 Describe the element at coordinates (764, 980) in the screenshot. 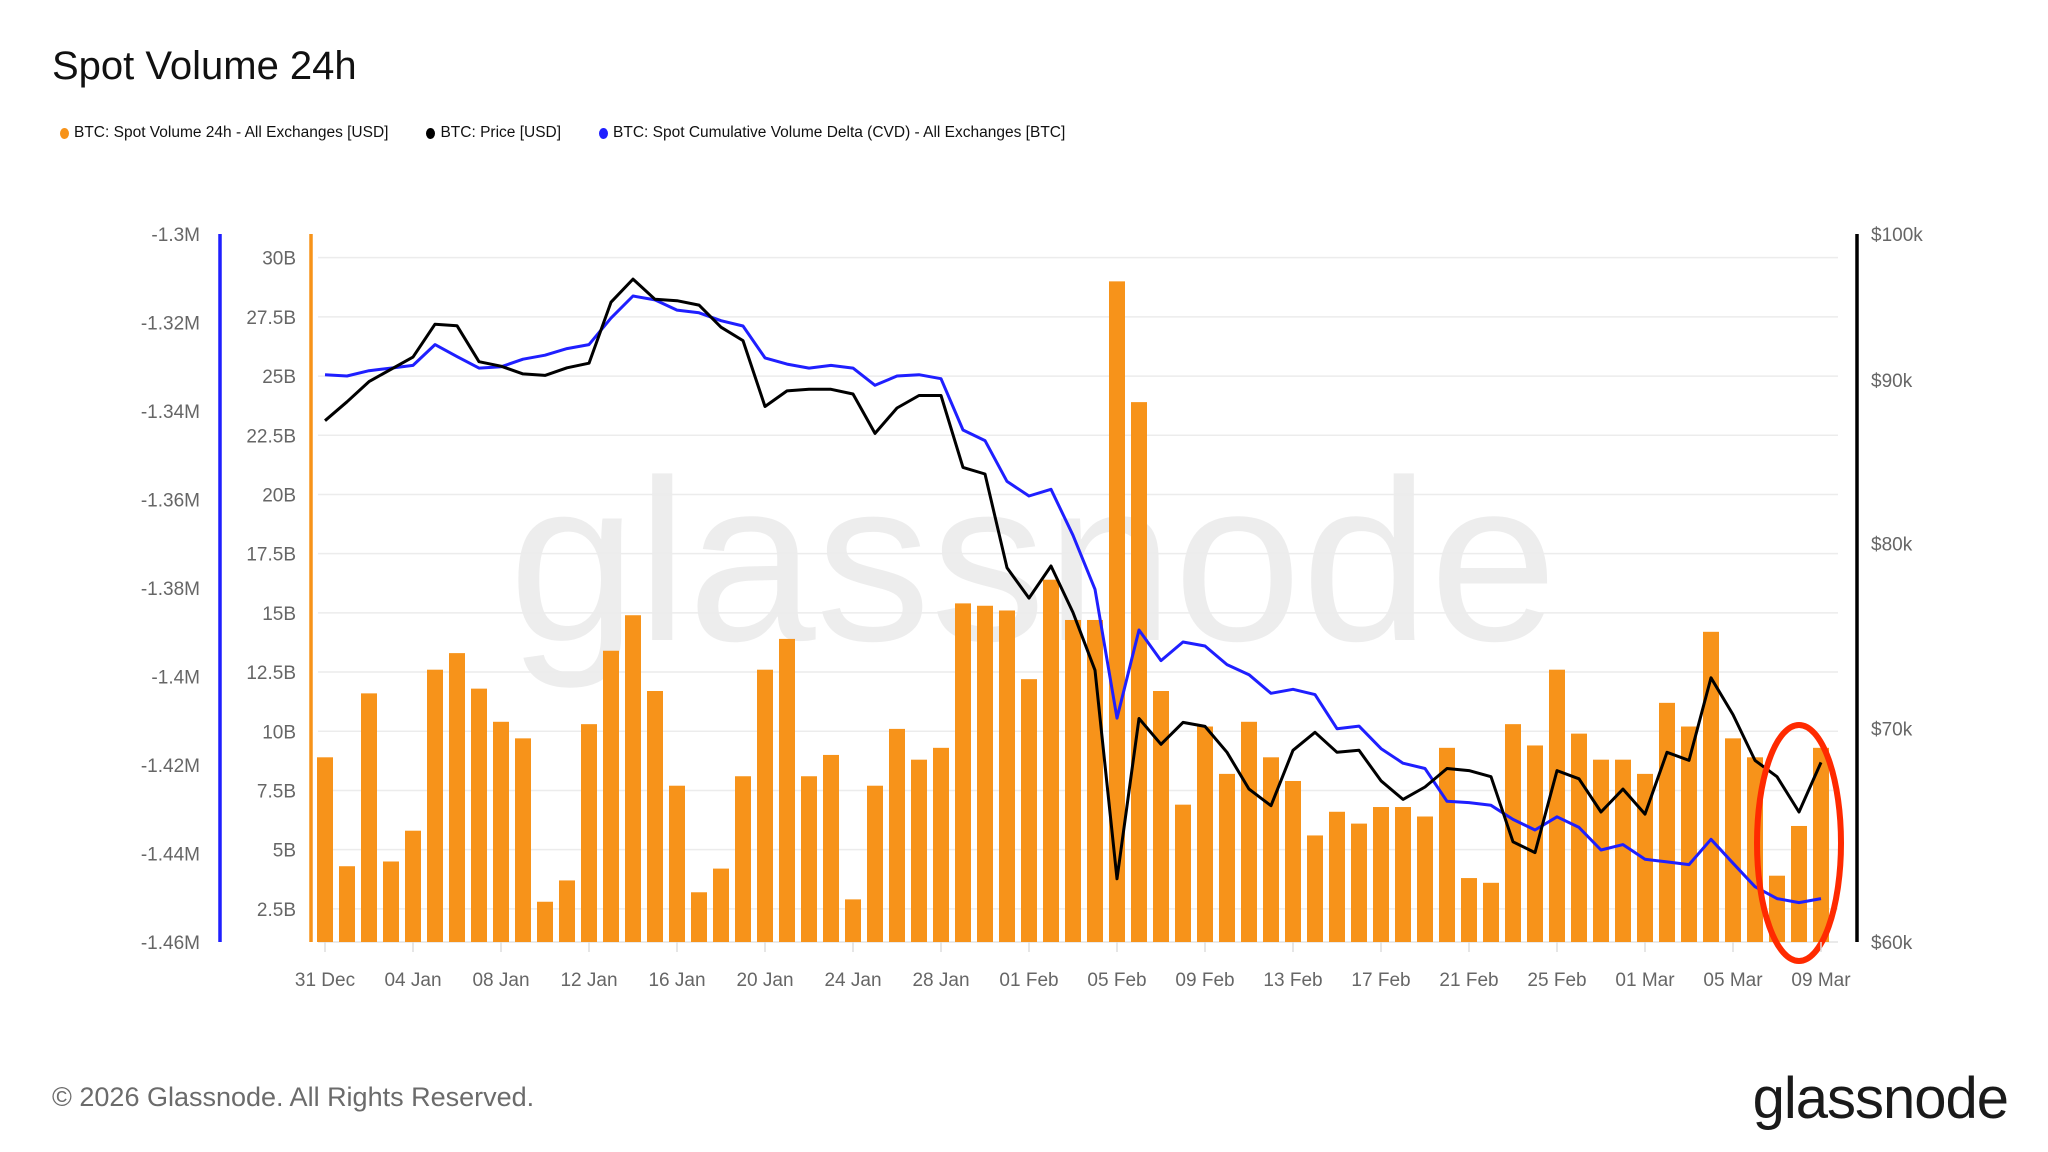

I see `x-tick-label: 20 Jan` at that location.